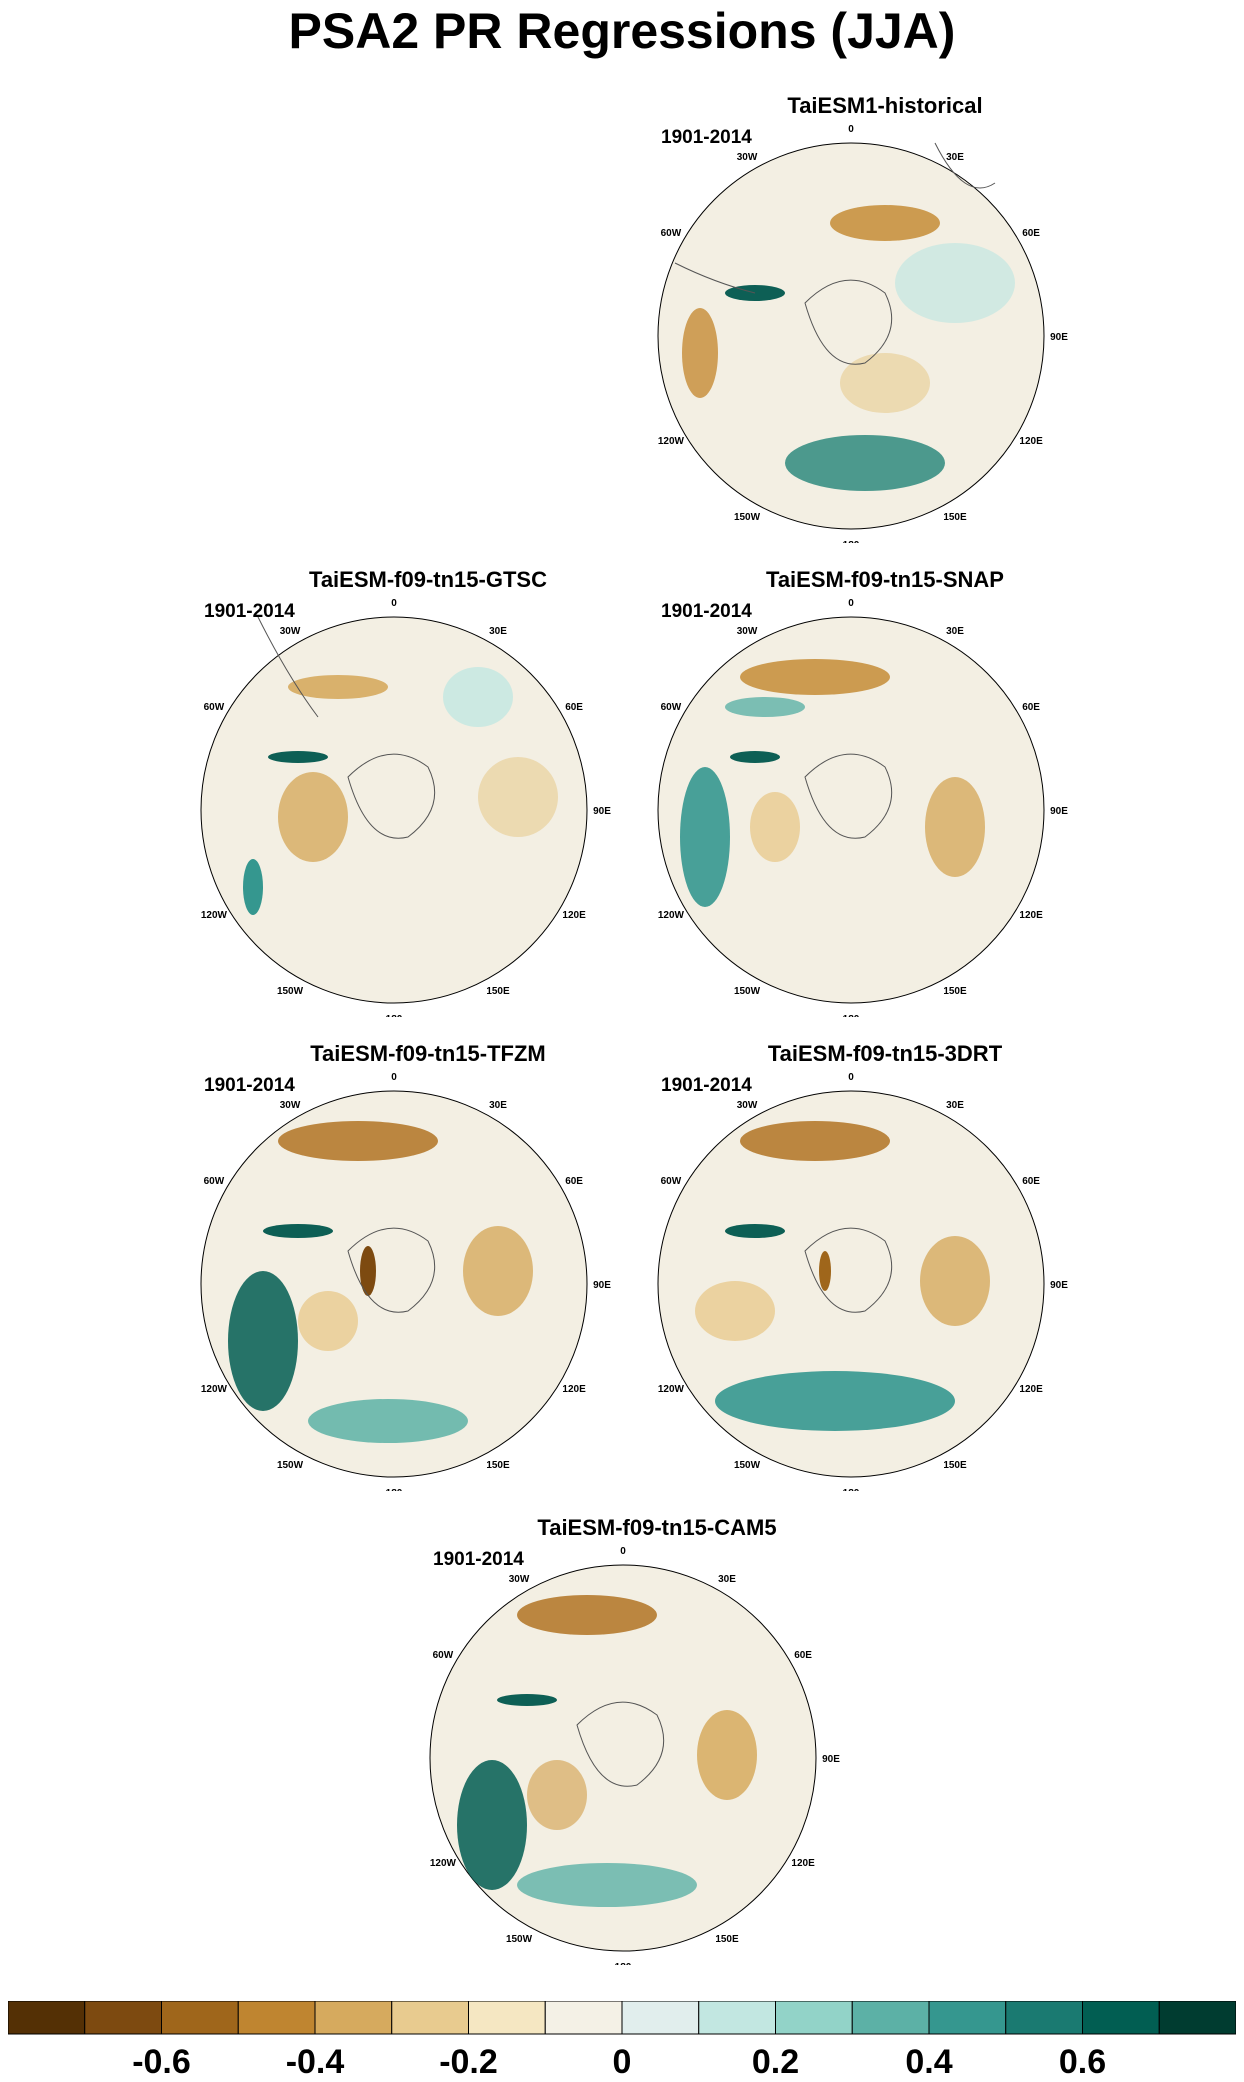  I want to click on colorbar-label: 0.6, so click(1082, 2061).